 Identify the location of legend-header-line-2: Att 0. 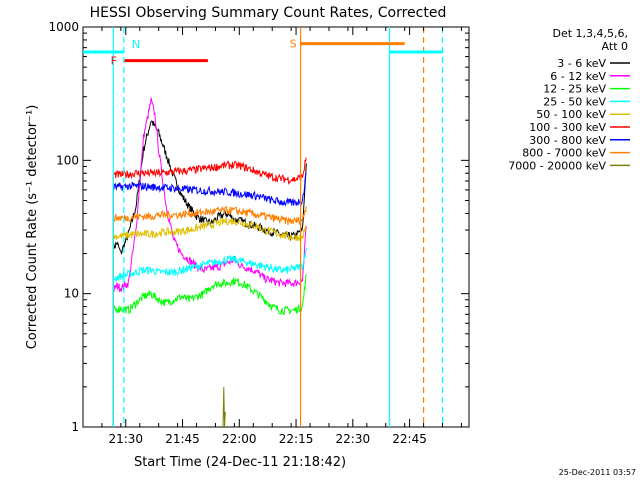
(615, 46).